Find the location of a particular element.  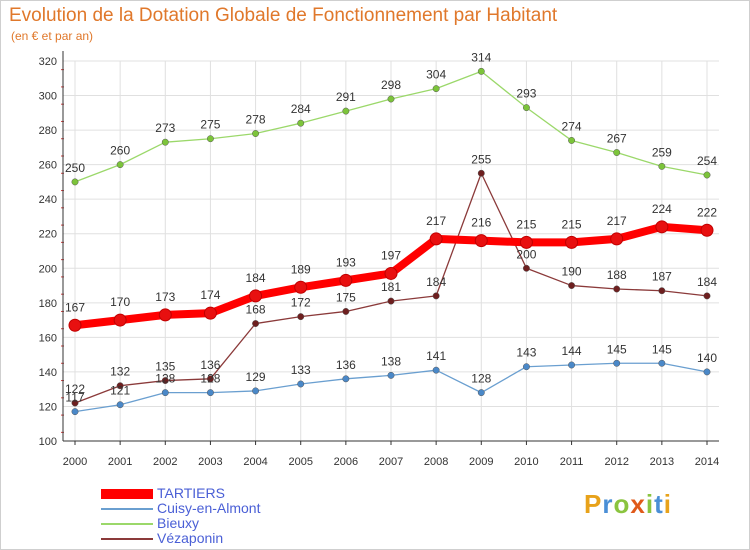

x-tick-label: 2008 is located at coordinates (436, 462).